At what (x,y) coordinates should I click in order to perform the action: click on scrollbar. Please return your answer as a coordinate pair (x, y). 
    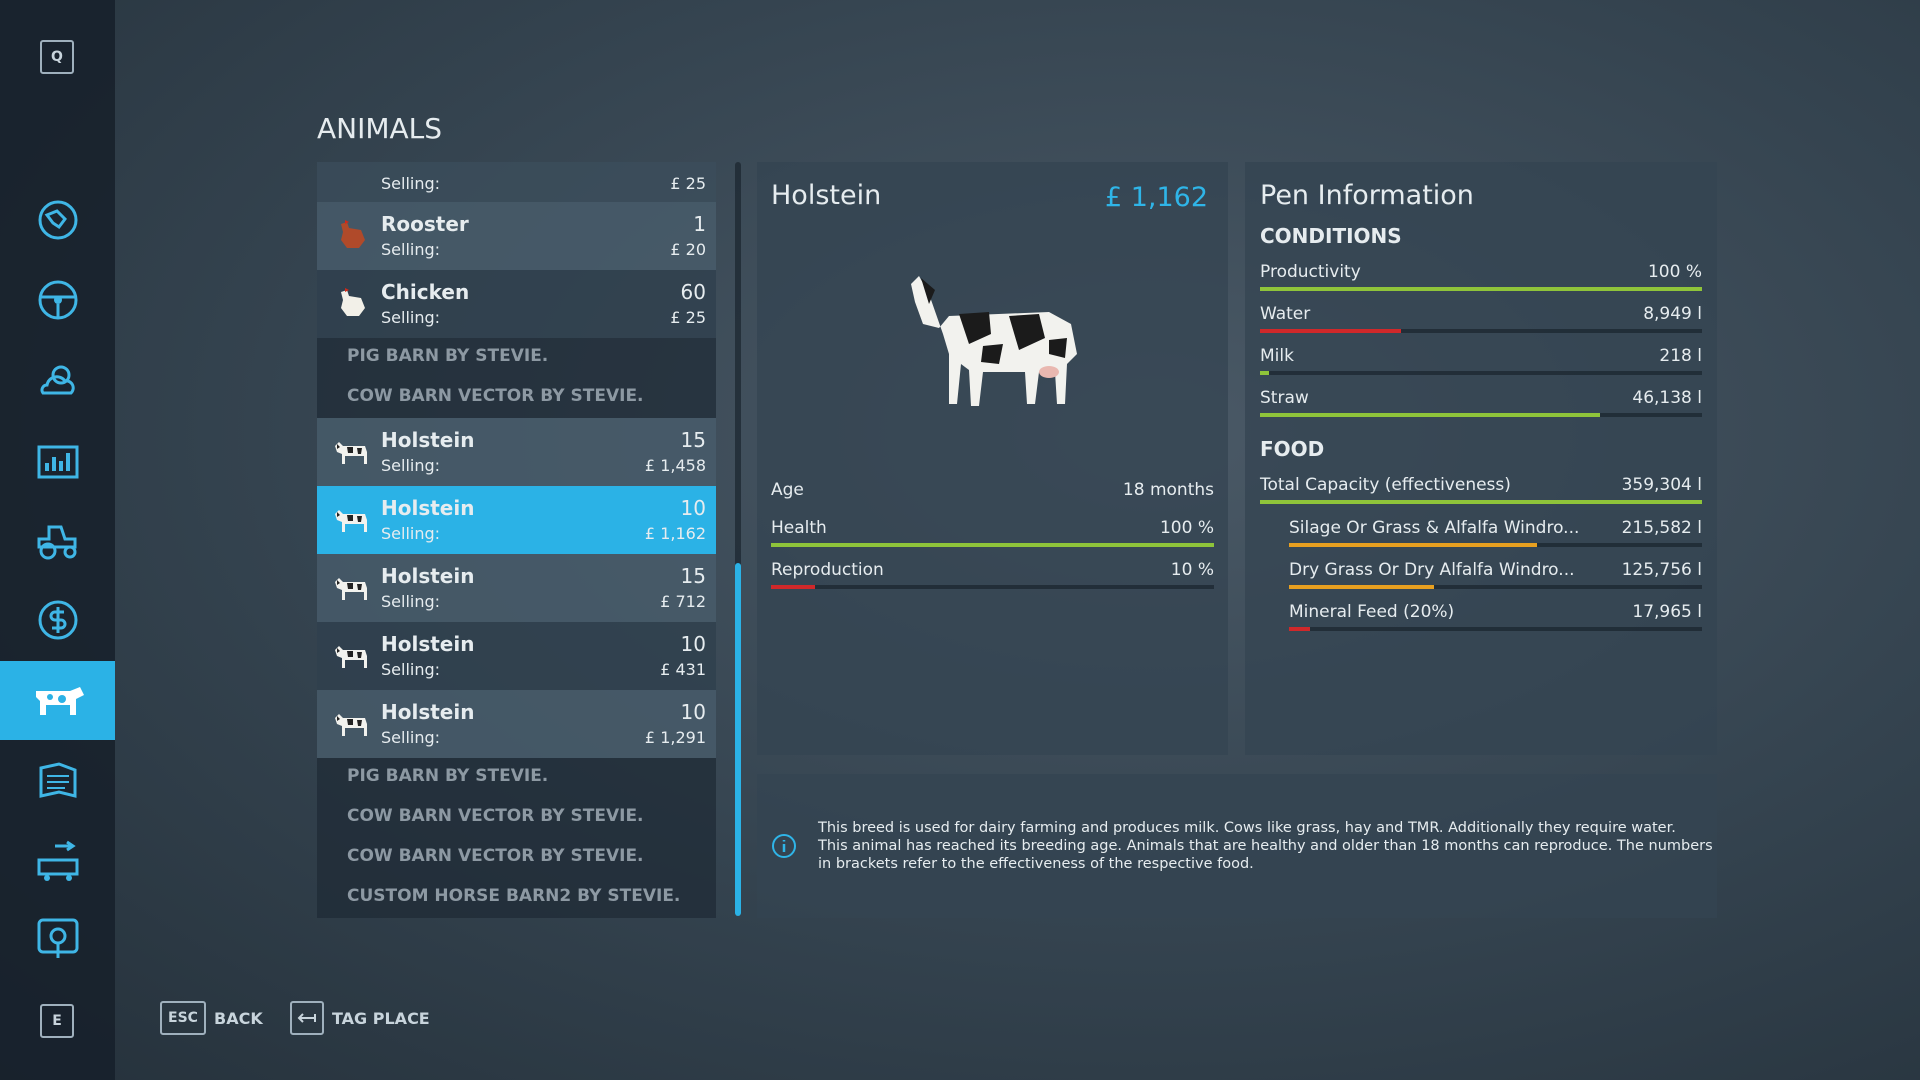
    Looking at the image, I should click on (738, 539).